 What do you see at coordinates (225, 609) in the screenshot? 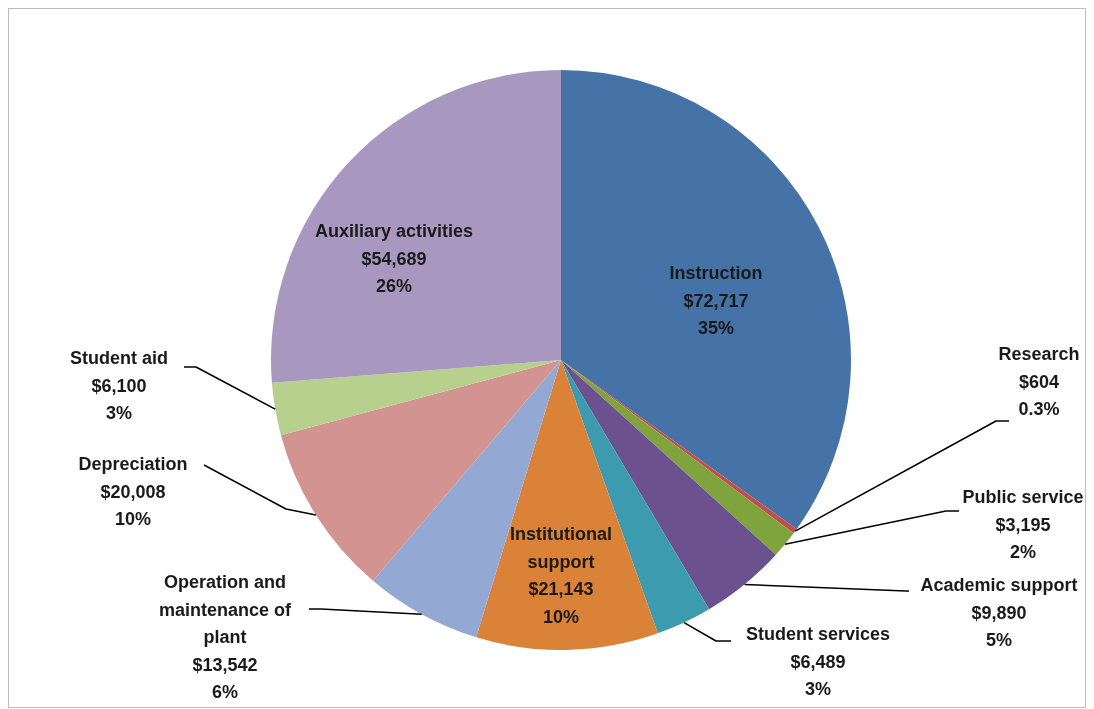
I see `slice-label: Operation and maintenance of plant` at bounding box center [225, 609].